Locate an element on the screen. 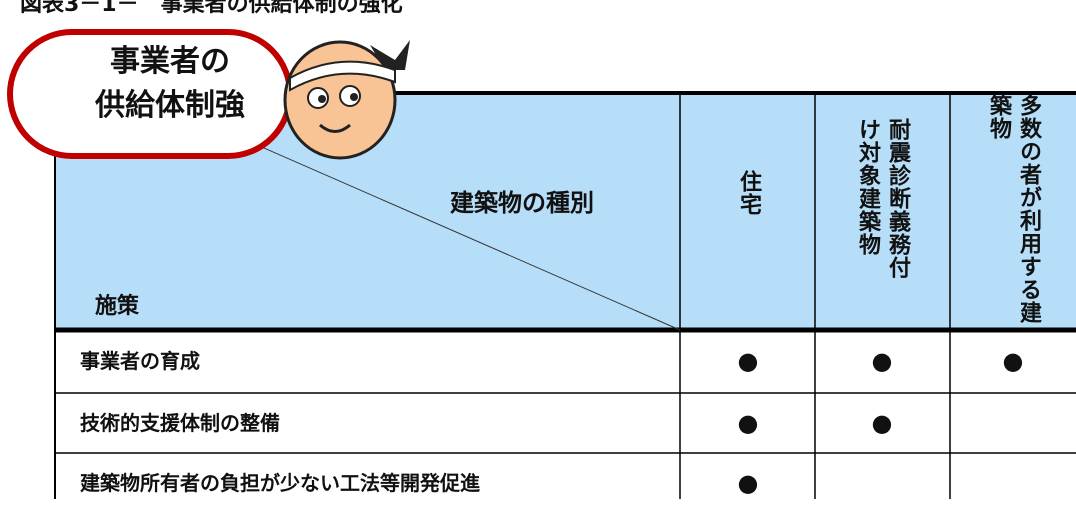  column-header: 住宅 is located at coordinates (748, 193).